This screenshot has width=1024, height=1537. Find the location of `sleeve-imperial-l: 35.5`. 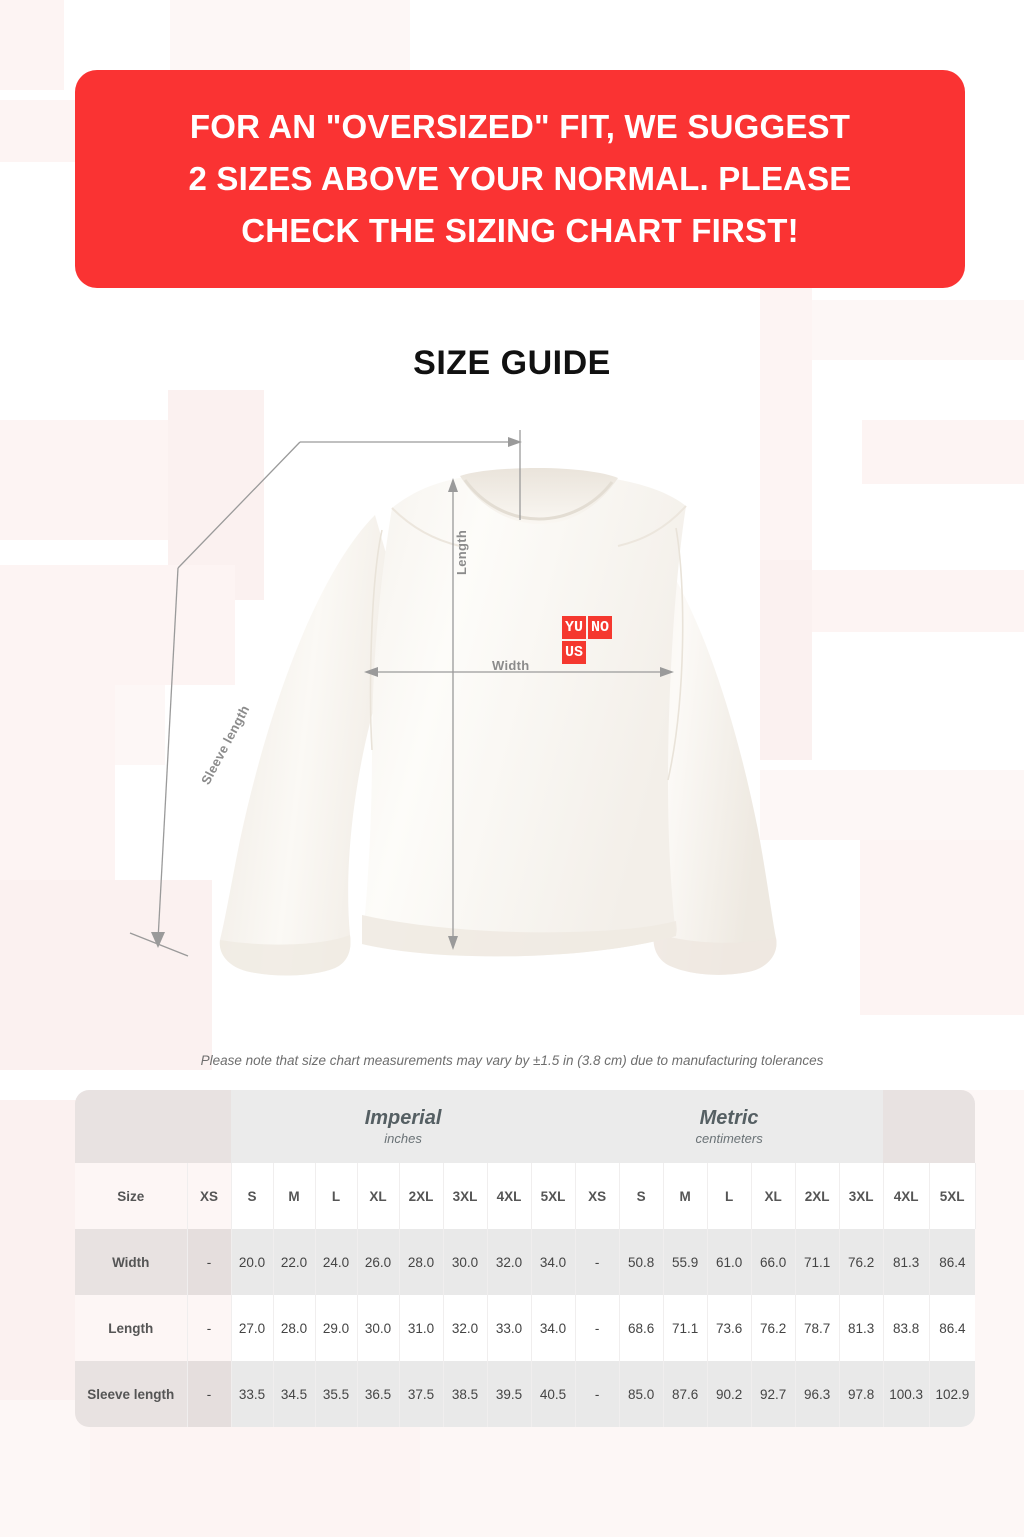

sleeve-imperial-l: 35.5 is located at coordinates (336, 1394).